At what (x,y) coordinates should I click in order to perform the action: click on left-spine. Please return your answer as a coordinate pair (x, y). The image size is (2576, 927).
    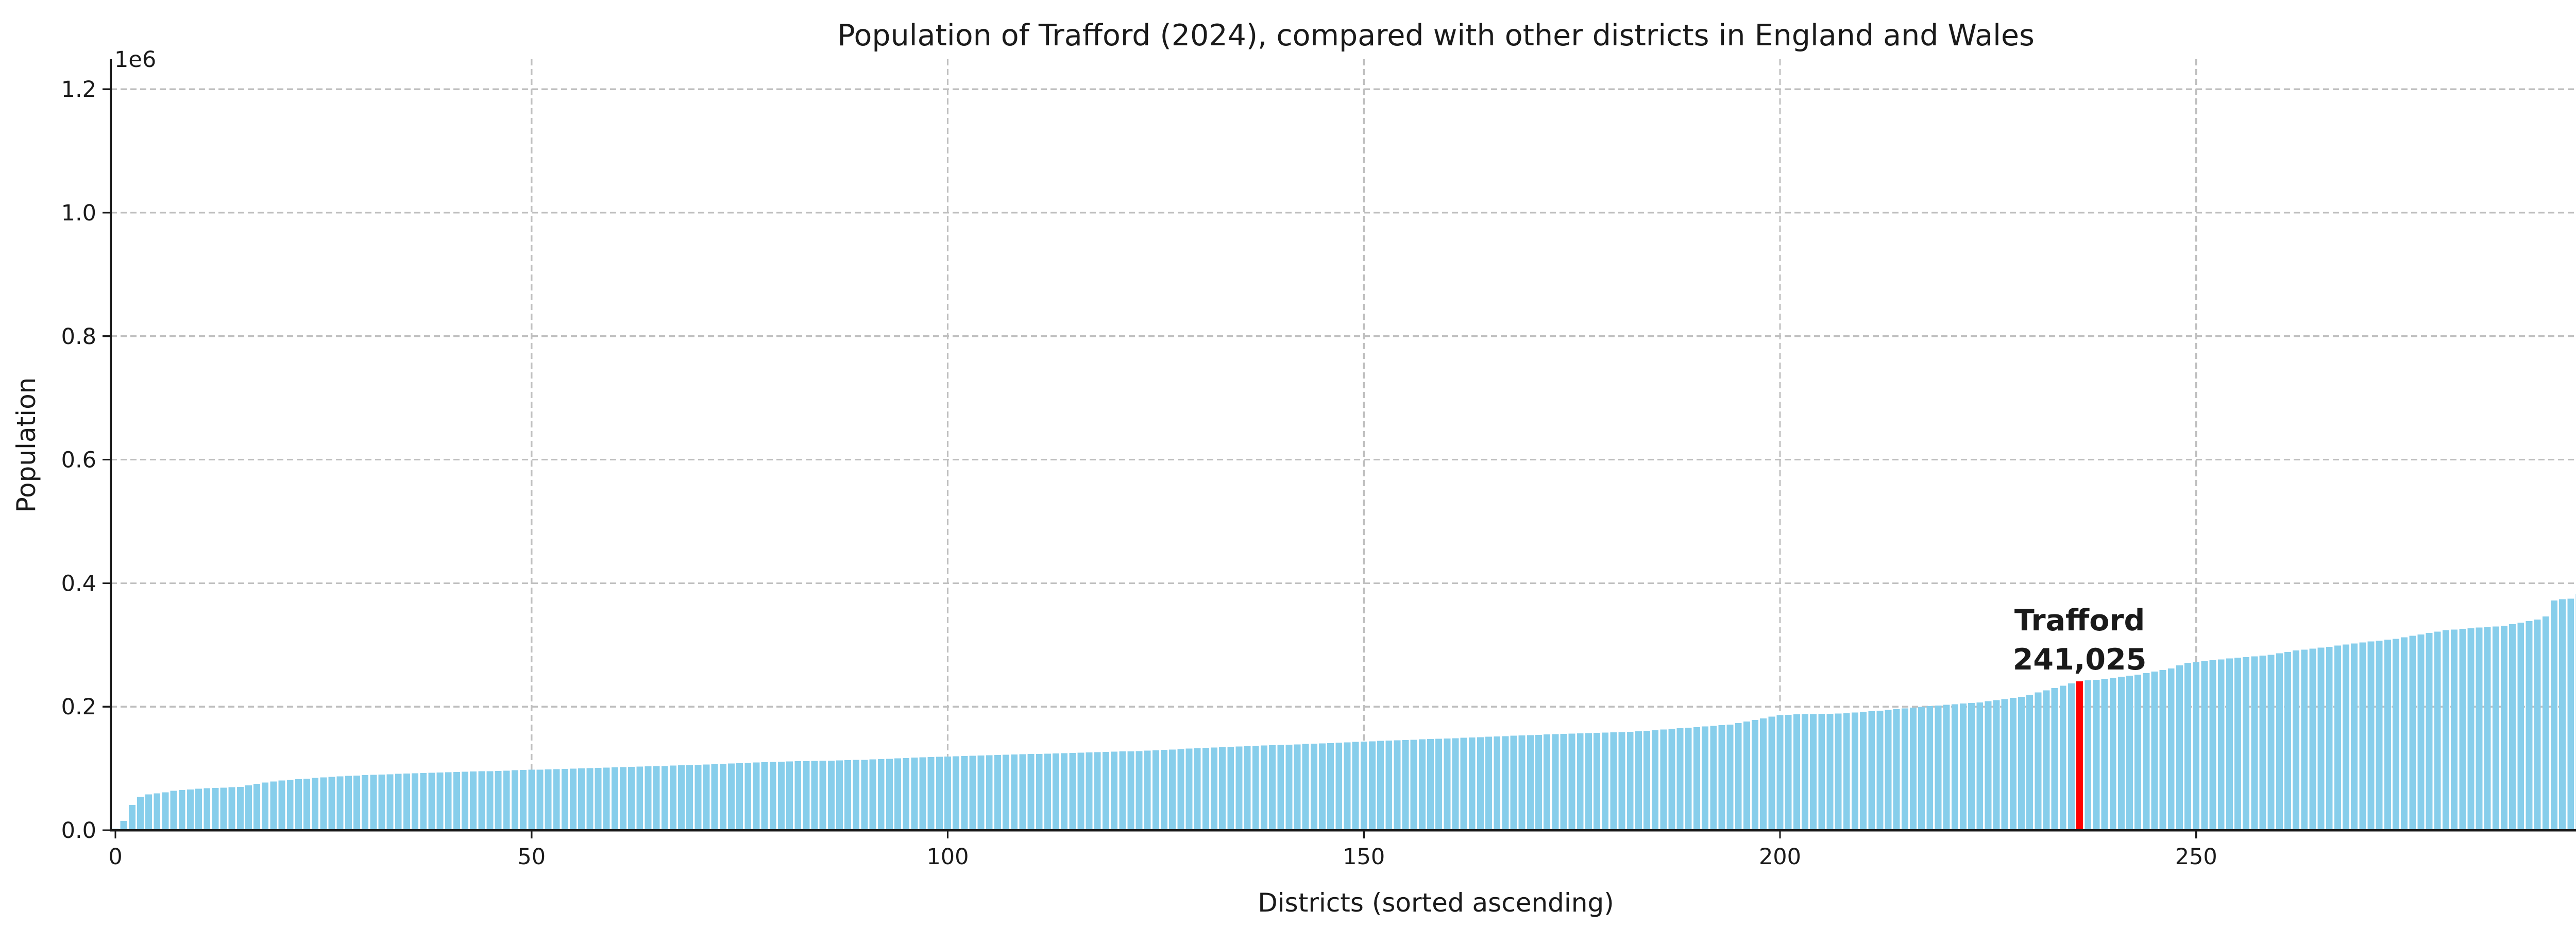
    Looking at the image, I should click on (111, 445).